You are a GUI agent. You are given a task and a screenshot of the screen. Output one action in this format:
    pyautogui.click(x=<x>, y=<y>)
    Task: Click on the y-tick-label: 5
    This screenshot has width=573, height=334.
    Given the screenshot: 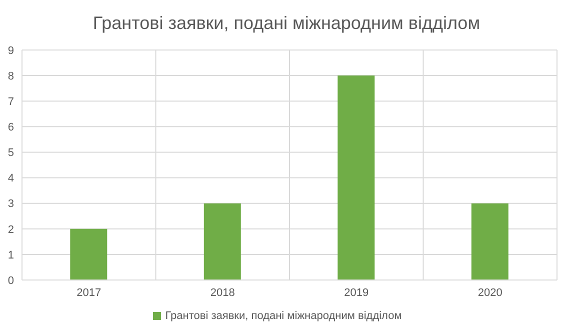 What is the action you would take?
    pyautogui.click(x=11, y=153)
    